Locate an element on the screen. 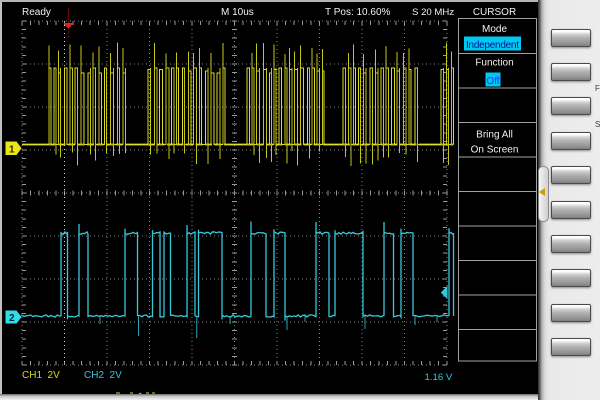  svg-text: 1 is located at coordinates (12, 149).